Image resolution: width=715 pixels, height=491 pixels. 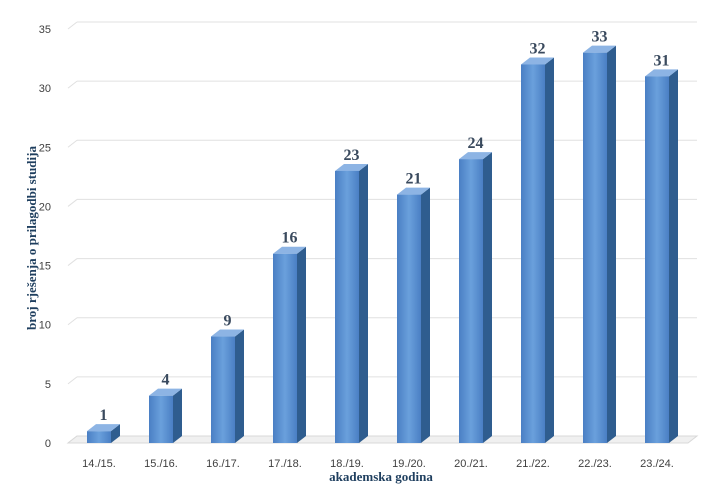 I want to click on x-tick-label: 15./16., so click(x=161, y=464).